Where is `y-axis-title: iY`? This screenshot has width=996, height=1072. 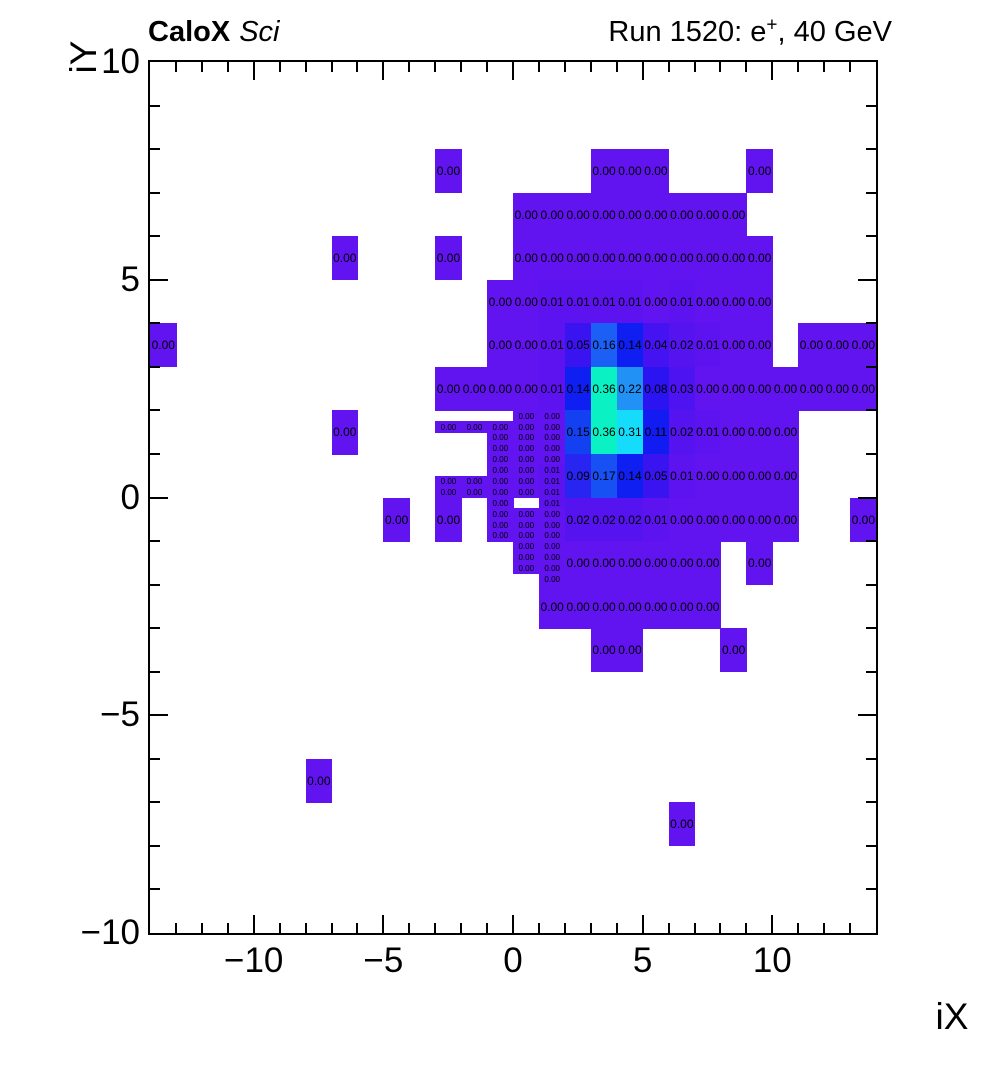 y-axis-title: iY is located at coordinates (83, 57).